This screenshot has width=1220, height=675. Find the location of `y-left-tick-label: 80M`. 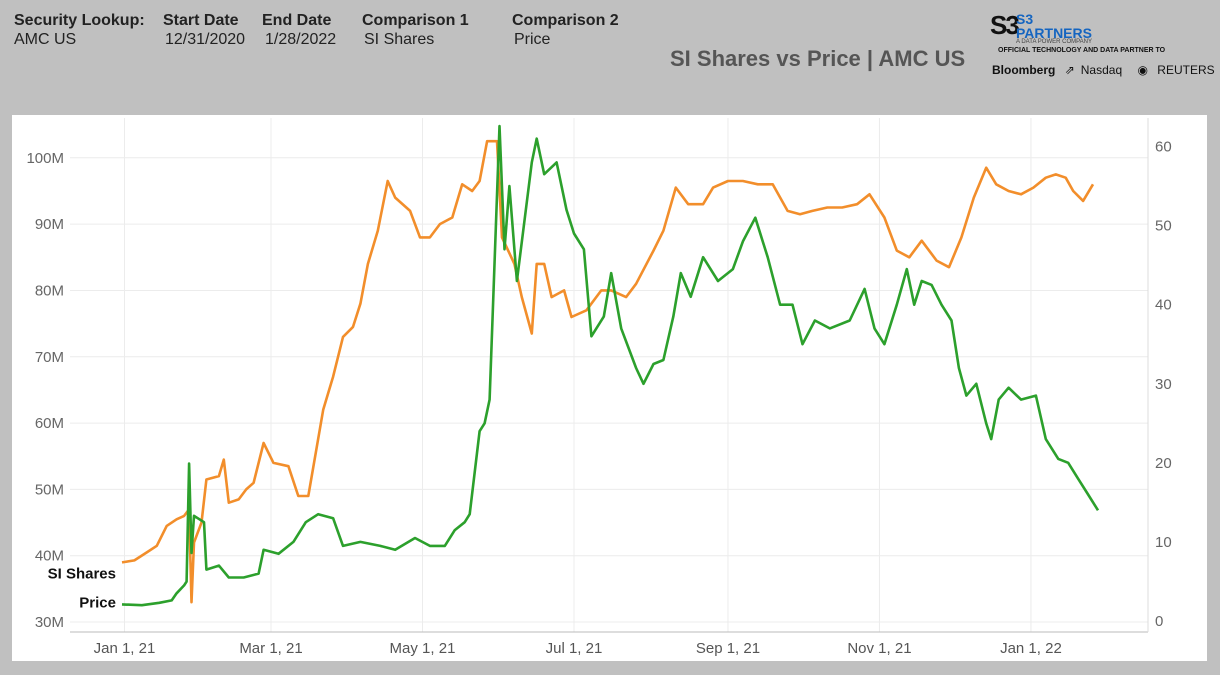

y-left-tick-label: 80M is located at coordinates (49, 290).